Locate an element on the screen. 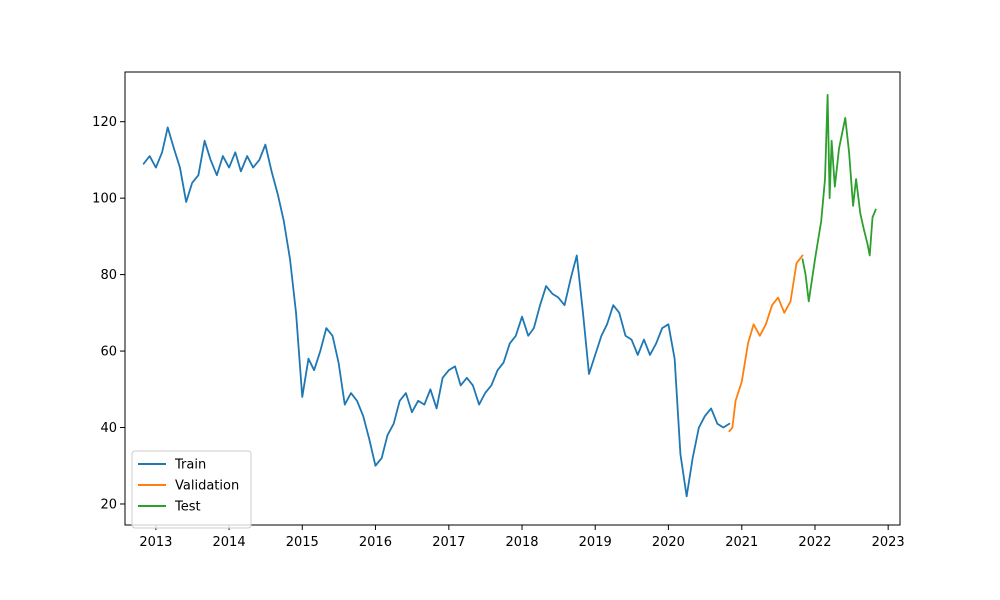 The image size is (1000, 600). x-tick-label: 2023 is located at coordinates (888, 542).